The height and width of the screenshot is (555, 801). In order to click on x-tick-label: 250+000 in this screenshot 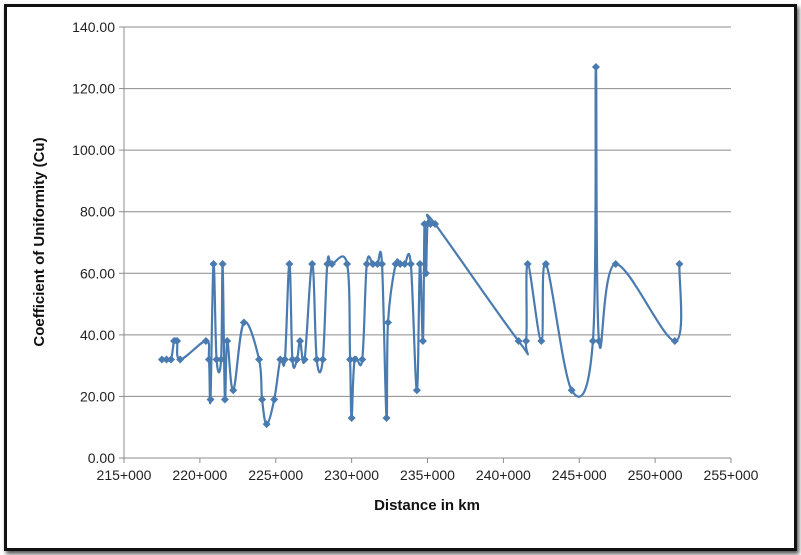, I will do `click(655, 475)`.